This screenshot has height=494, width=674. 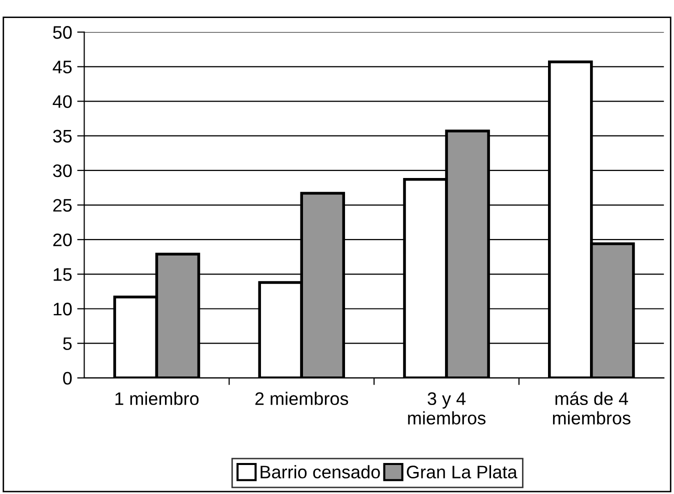 I want to click on x-tick-label: más de 4 miembros, so click(x=591, y=408).